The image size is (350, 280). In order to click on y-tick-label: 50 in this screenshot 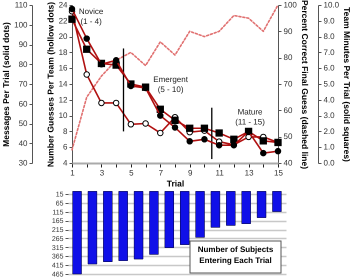, I will do `click(23, 123)`.